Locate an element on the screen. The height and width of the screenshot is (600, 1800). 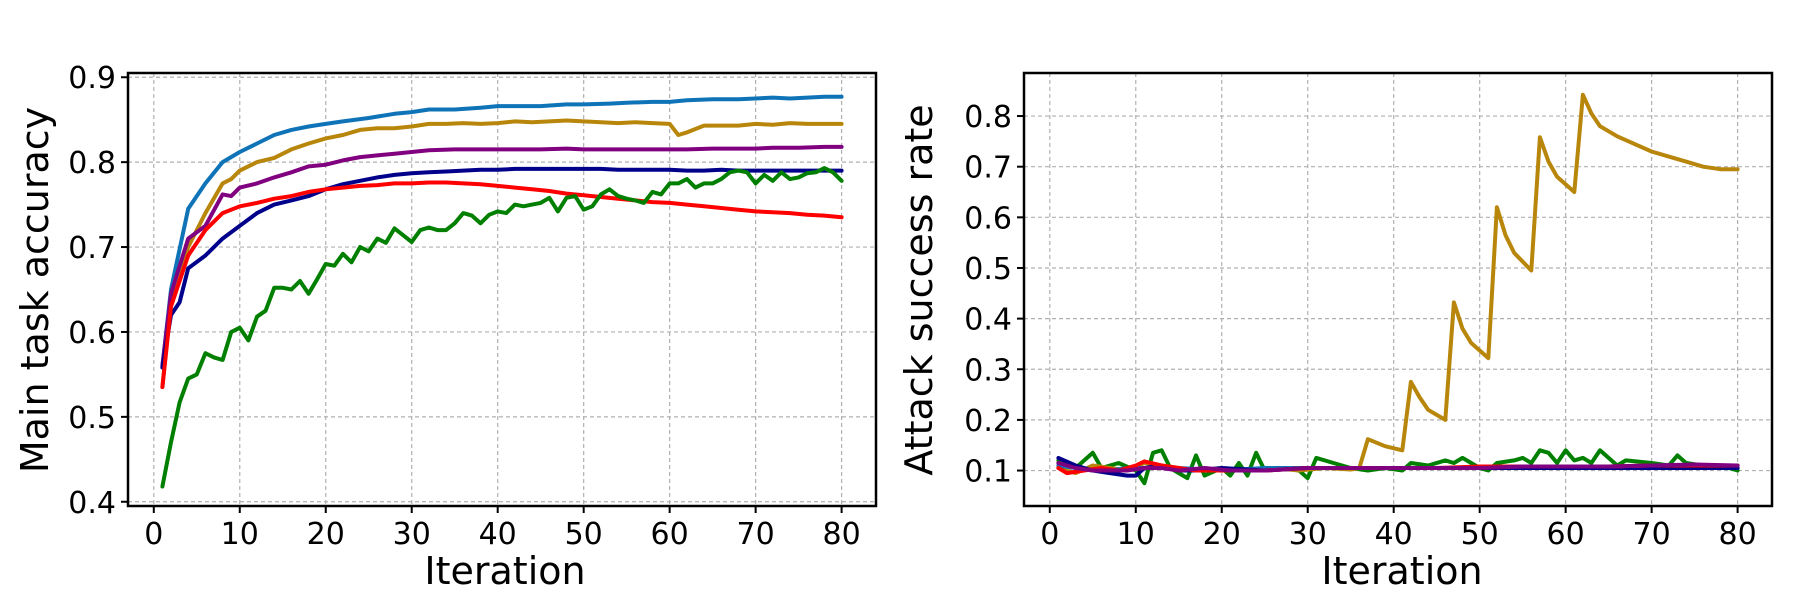
attack-ytick-label: 0.8 is located at coordinates (988, 117).